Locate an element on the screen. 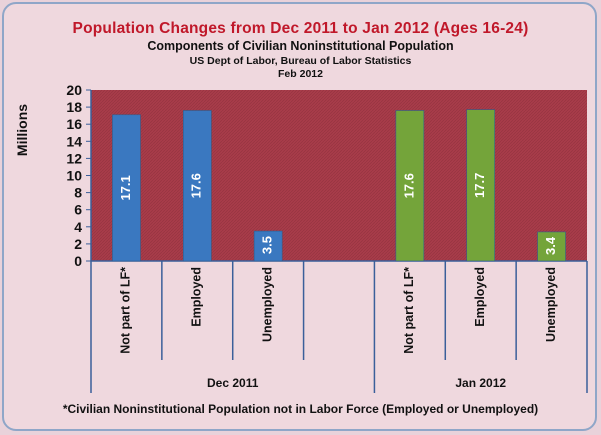 This screenshot has width=601, height=435. group-label: Jan 2012 is located at coordinates (480, 383).